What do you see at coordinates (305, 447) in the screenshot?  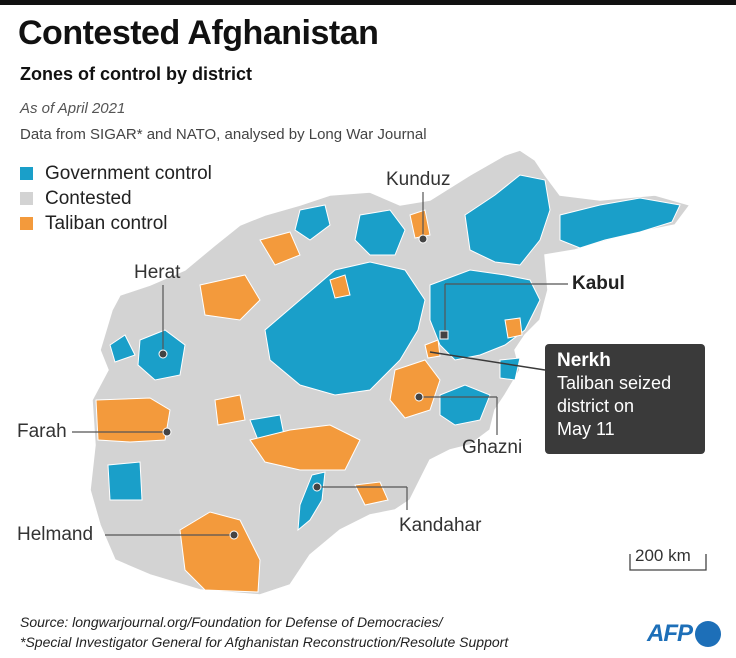 I see `tal-south-central` at bounding box center [305, 447].